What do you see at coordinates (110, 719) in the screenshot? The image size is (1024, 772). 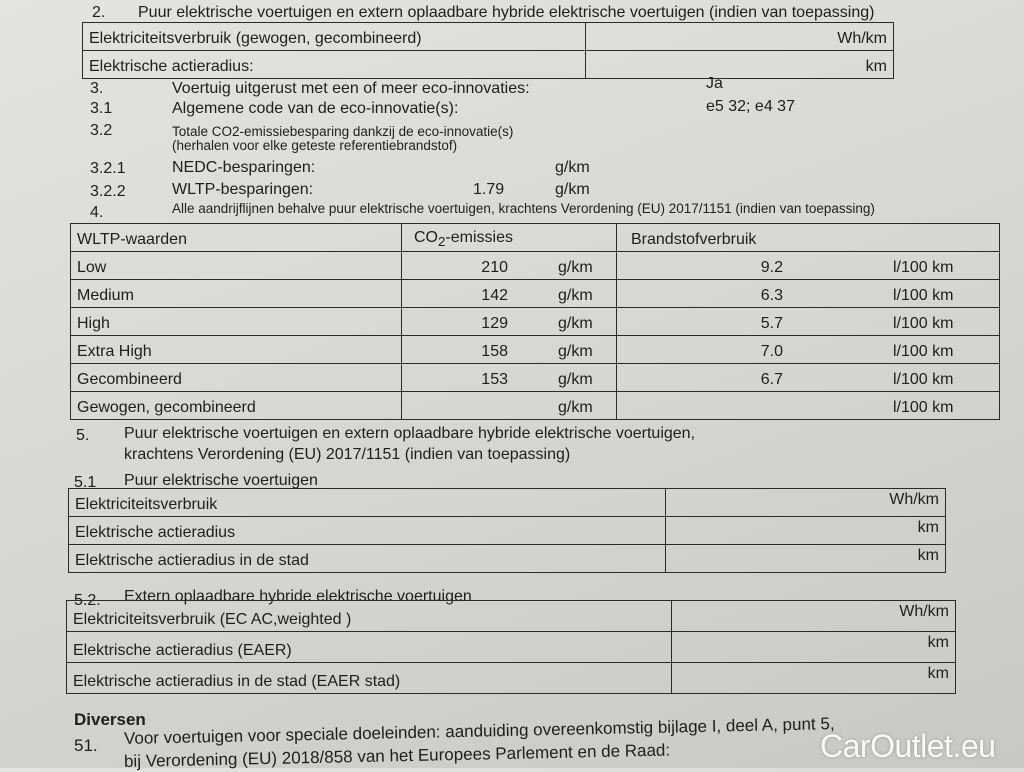 I see `diversen-heading: Diversen` at bounding box center [110, 719].